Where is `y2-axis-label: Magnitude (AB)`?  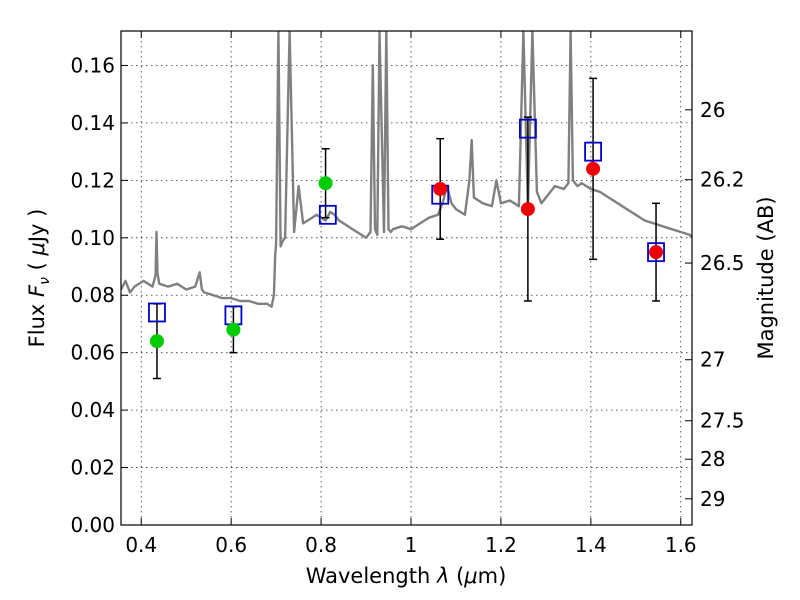
y2-axis-label: Magnitude (AB) is located at coordinates (766, 277).